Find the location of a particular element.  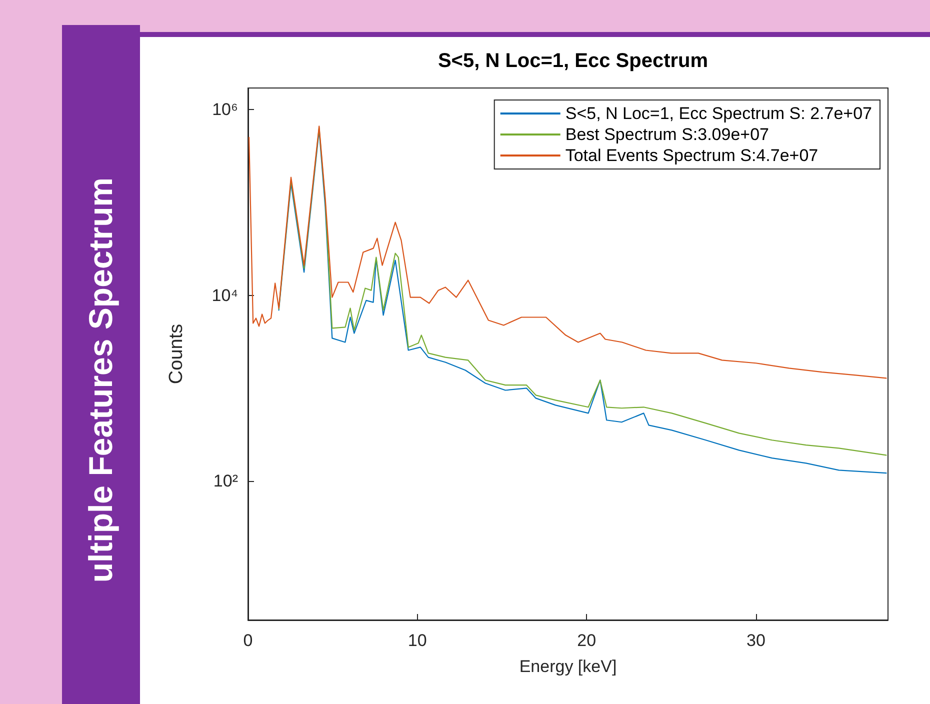

legend-label: S<5, N Loc=1, Ecc Spectrum S: 2.7e+07 is located at coordinates (718, 113).